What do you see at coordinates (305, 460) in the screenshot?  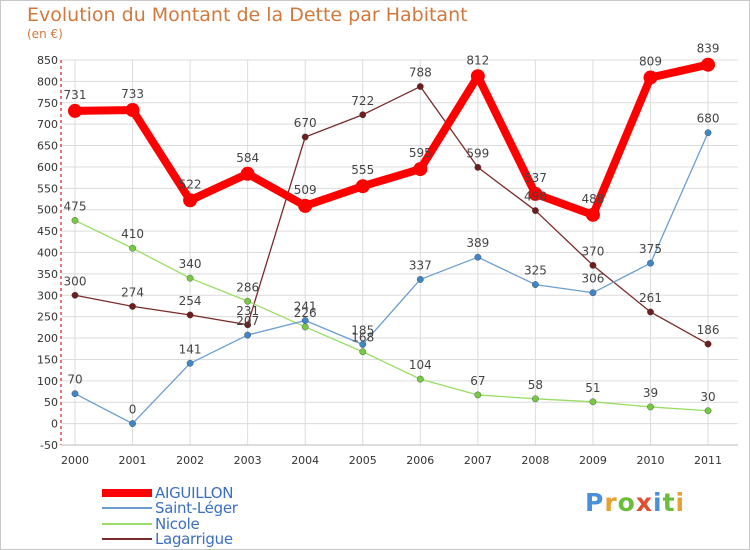 I see `x-tick-label: 2004` at bounding box center [305, 460].